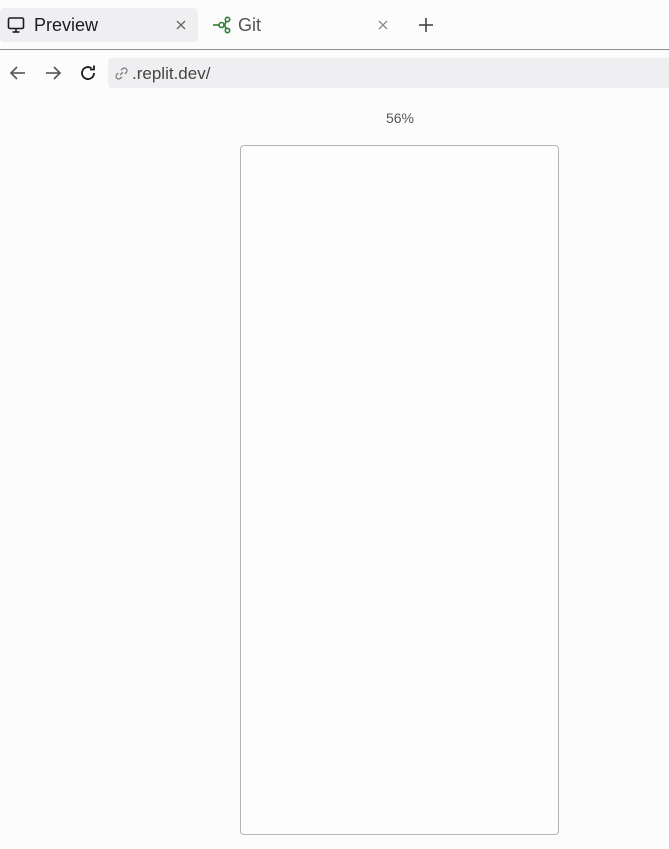  I want to click on tab-preview: Preview, so click(99, 25).